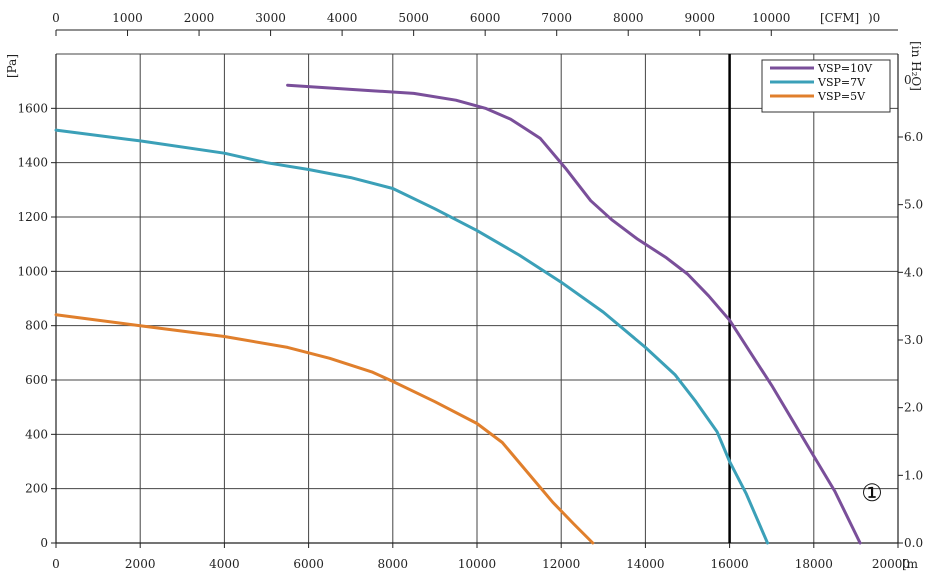  Describe the element at coordinates (56, 18) in the screenshot. I see `x-top-tick-label: 0` at that location.